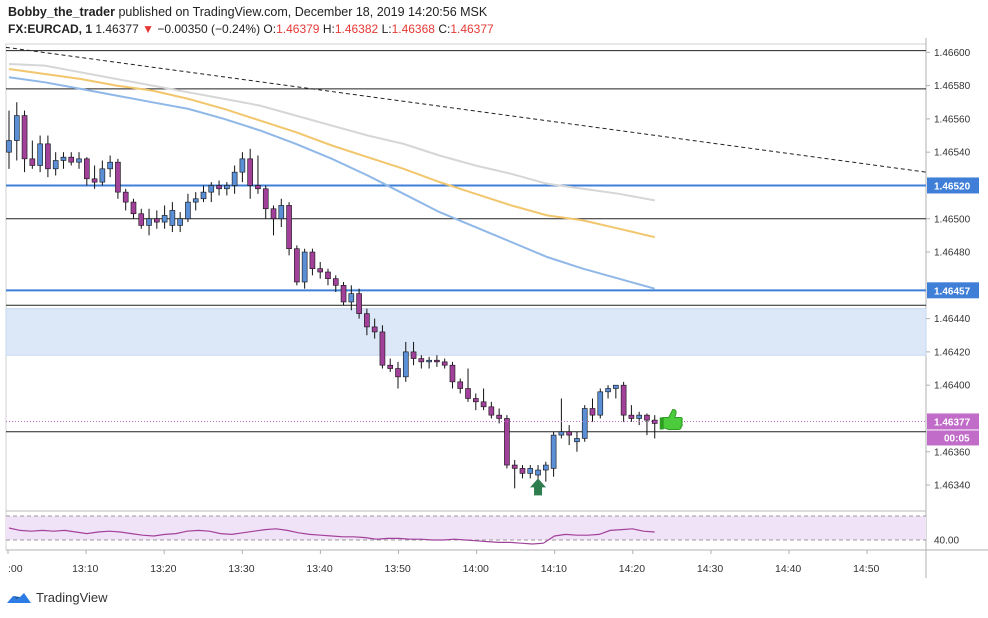 This screenshot has width=988, height=618. Describe the element at coordinates (466, 332) in the screenshot. I see `resistance-zone` at that location.